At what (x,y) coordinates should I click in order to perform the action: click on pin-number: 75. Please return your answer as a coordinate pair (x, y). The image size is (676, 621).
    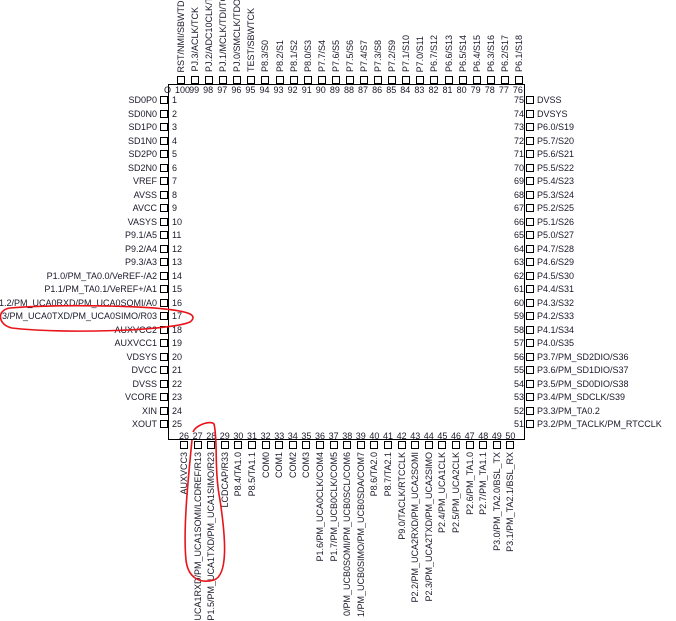
    Looking at the image, I should click on (518, 100).